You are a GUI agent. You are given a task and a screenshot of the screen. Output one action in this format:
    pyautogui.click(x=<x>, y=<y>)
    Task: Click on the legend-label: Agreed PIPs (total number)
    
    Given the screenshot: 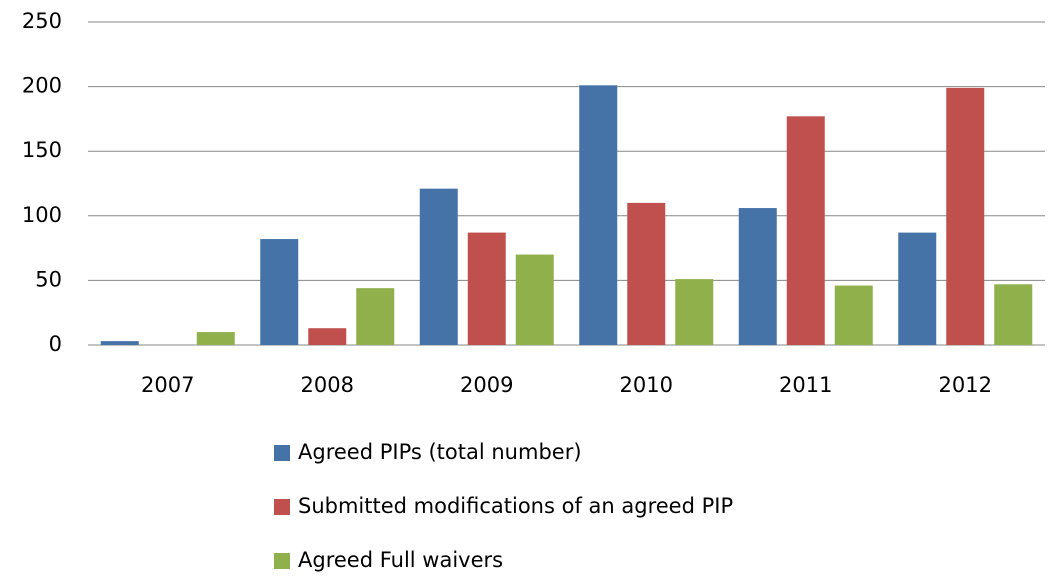 What is the action you would take?
    pyautogui.click(x=440, y=452)
    